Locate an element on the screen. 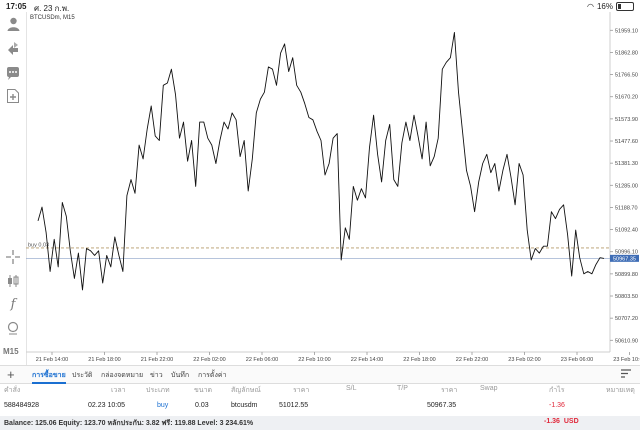  x-tick-label: 21 Feb 14:00 is located at coordinates (52, 360).